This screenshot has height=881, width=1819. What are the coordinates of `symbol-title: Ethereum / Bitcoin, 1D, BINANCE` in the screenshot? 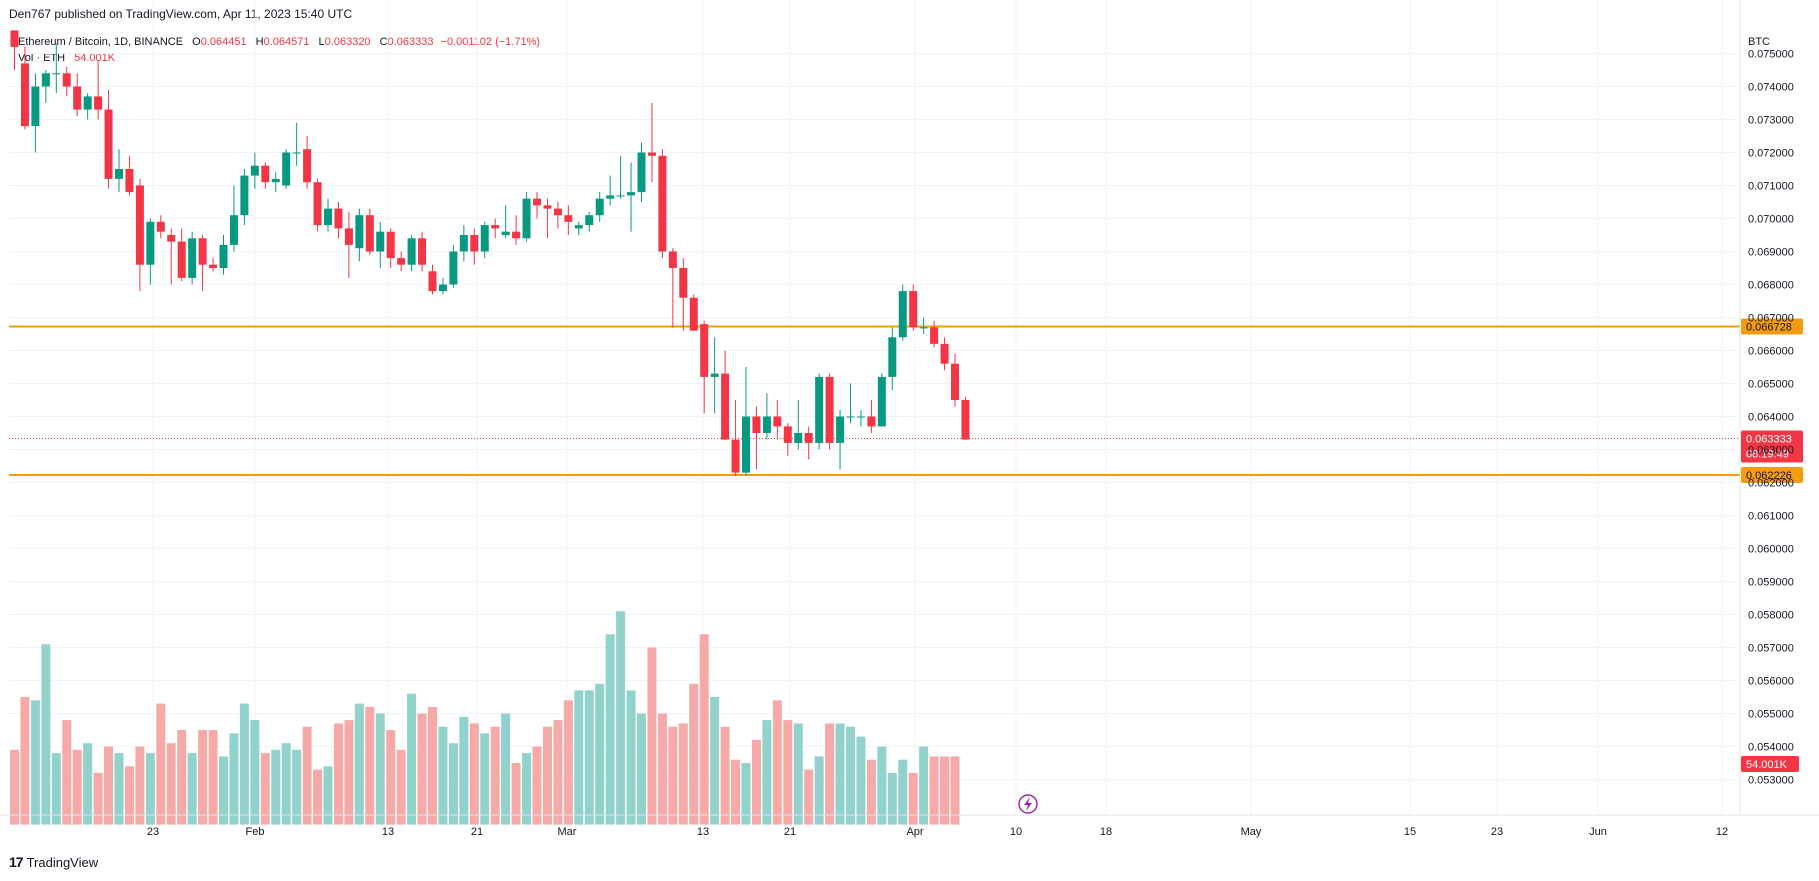 It's located at (101, 42).